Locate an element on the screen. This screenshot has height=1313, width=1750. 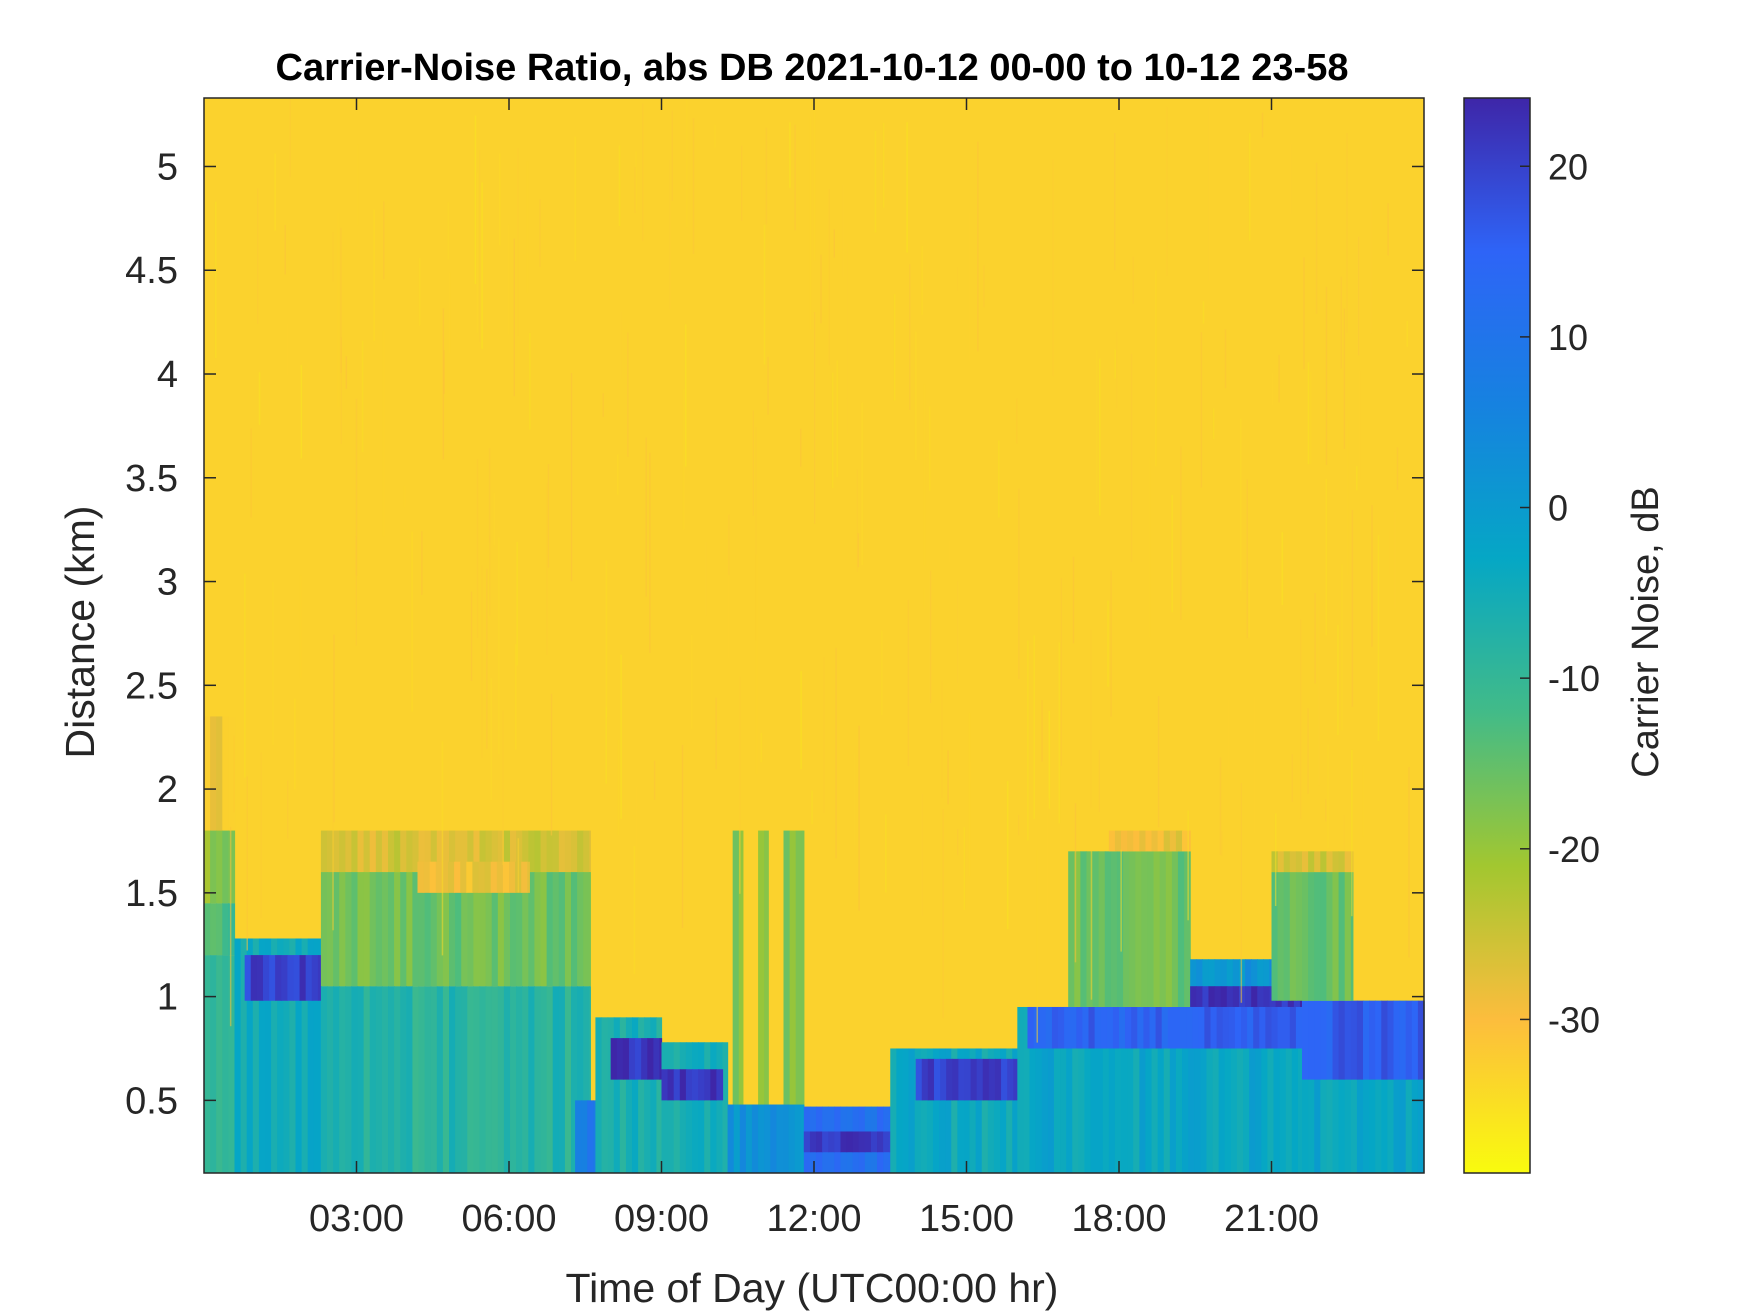
x-tick-label: 12:00 is located at coordinates (813, 1219).